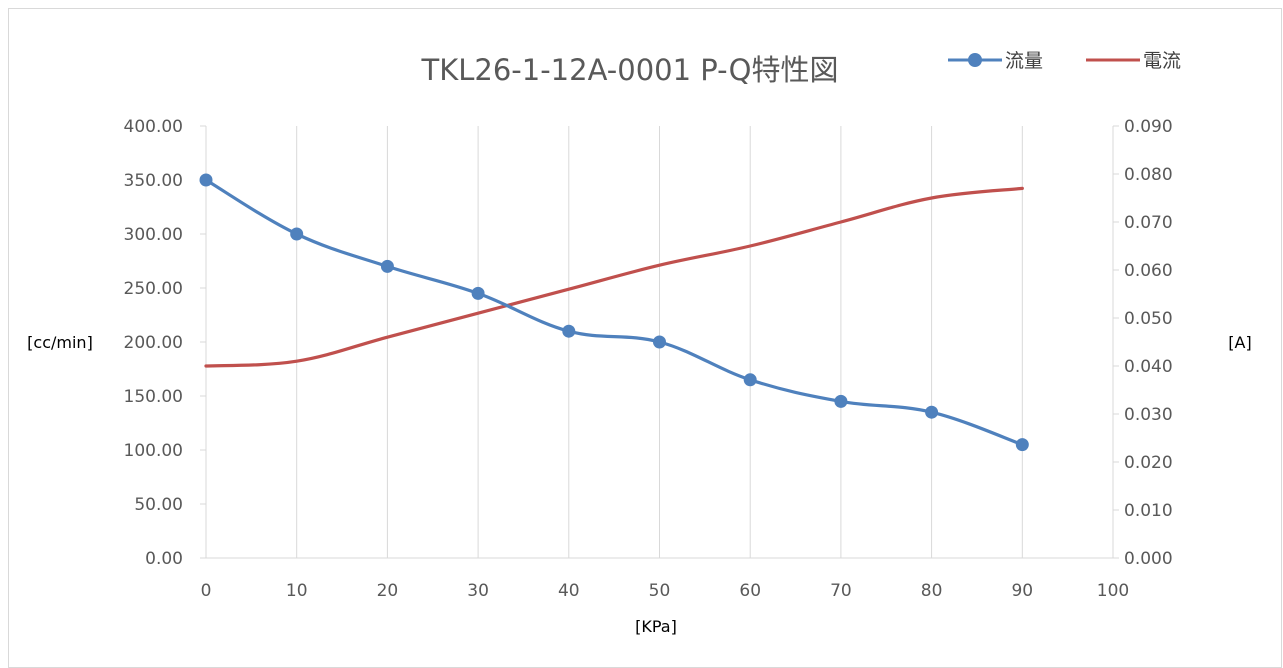  Describe the element at coordinates (297, 591) in the screenshot. I see `x-tick-label: 10` at that location.